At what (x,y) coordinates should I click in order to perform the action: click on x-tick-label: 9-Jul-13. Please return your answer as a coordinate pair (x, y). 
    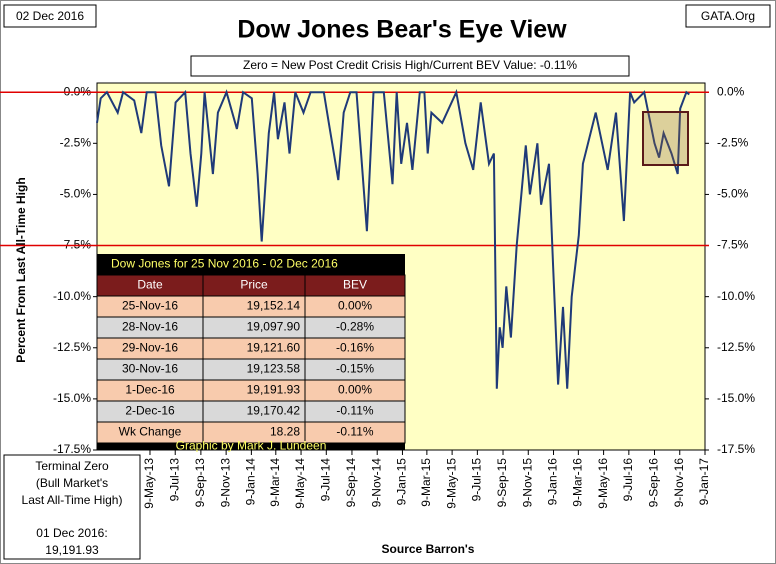
    Looking at the image, I should click on (174, 480).